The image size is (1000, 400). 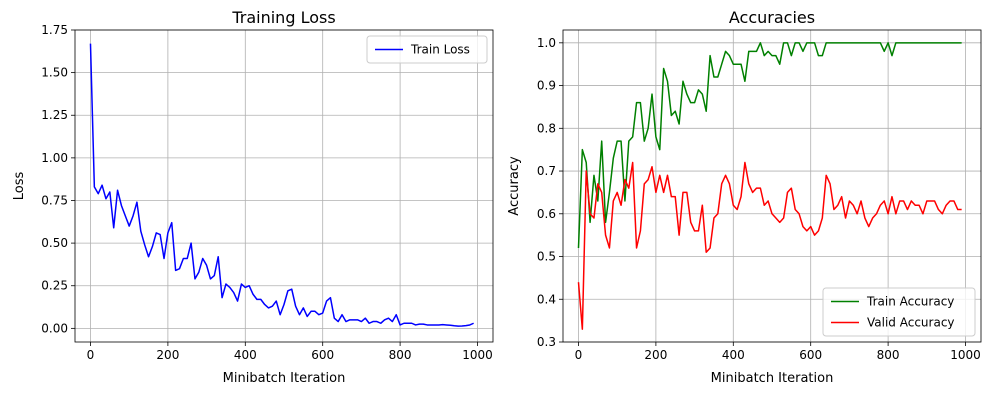 I want to click on y-axis-label: Accuracy, so click(x=514, y=186).